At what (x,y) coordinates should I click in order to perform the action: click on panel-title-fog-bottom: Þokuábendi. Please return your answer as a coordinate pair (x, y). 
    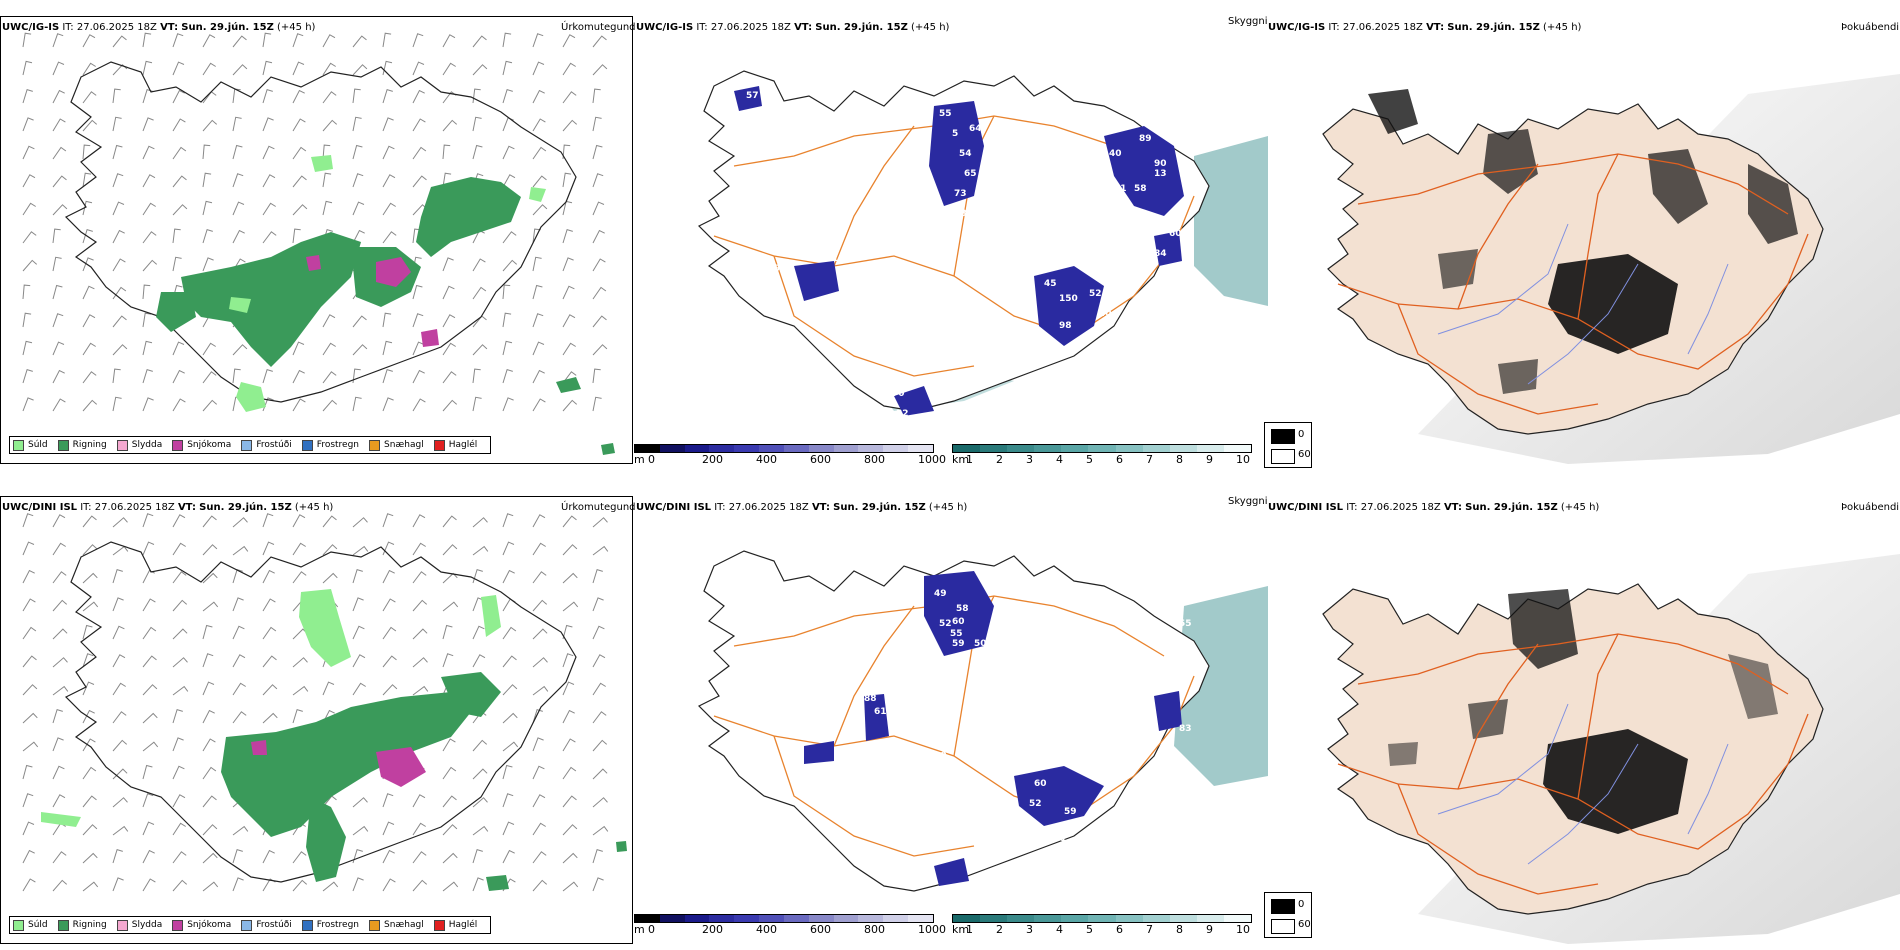
    Looking at the image, I should click on (1870, 507).